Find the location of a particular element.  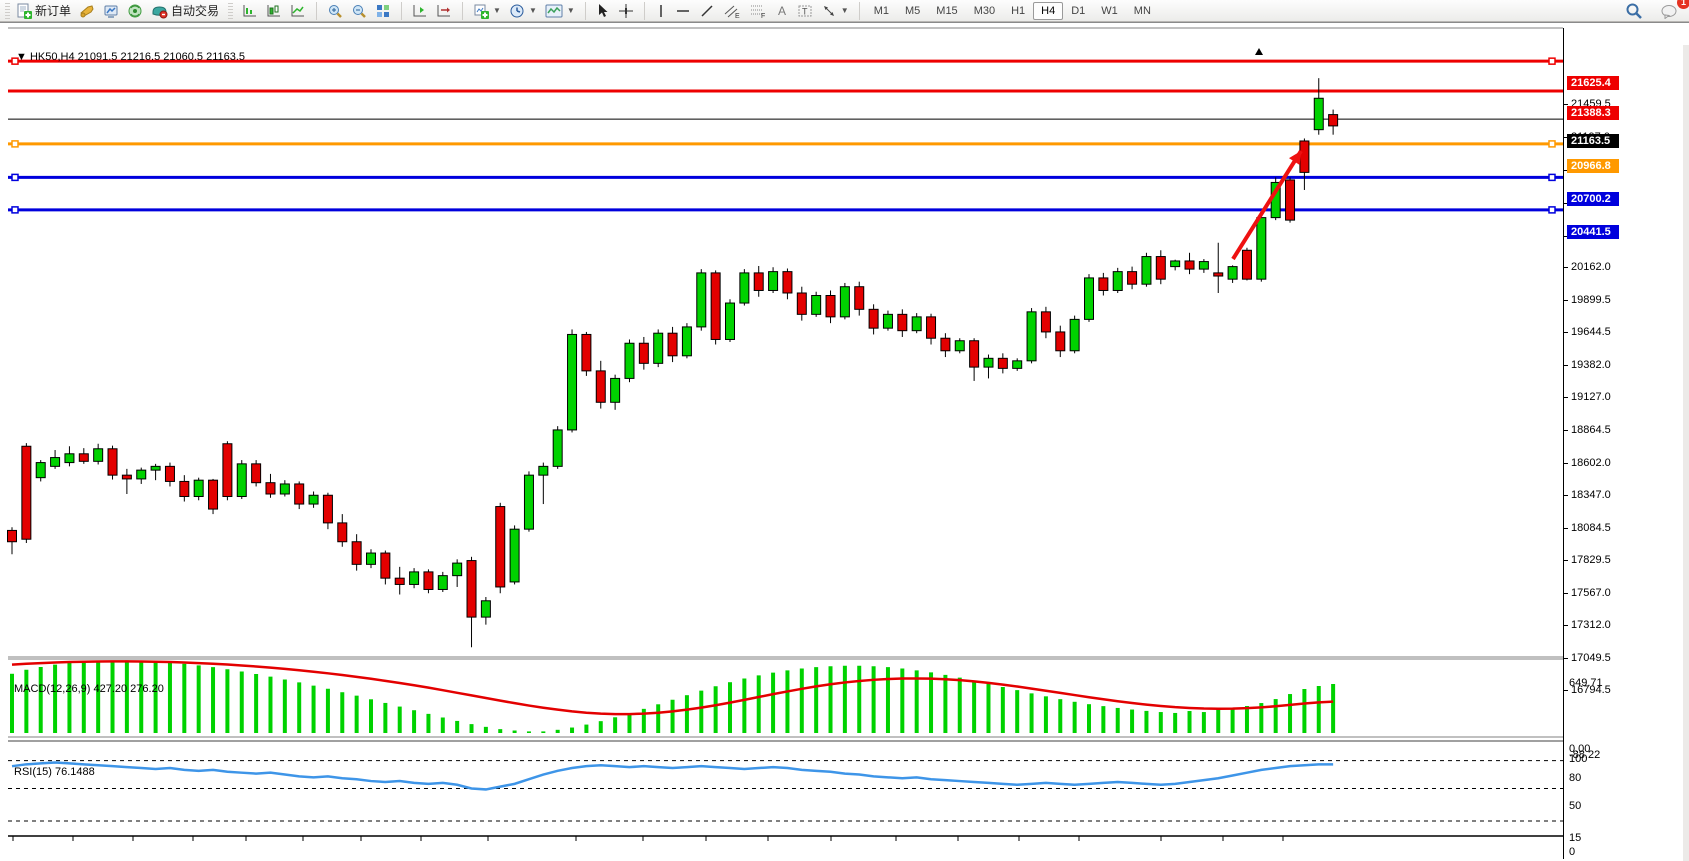

publish-button is located at coordinates (111, 11).